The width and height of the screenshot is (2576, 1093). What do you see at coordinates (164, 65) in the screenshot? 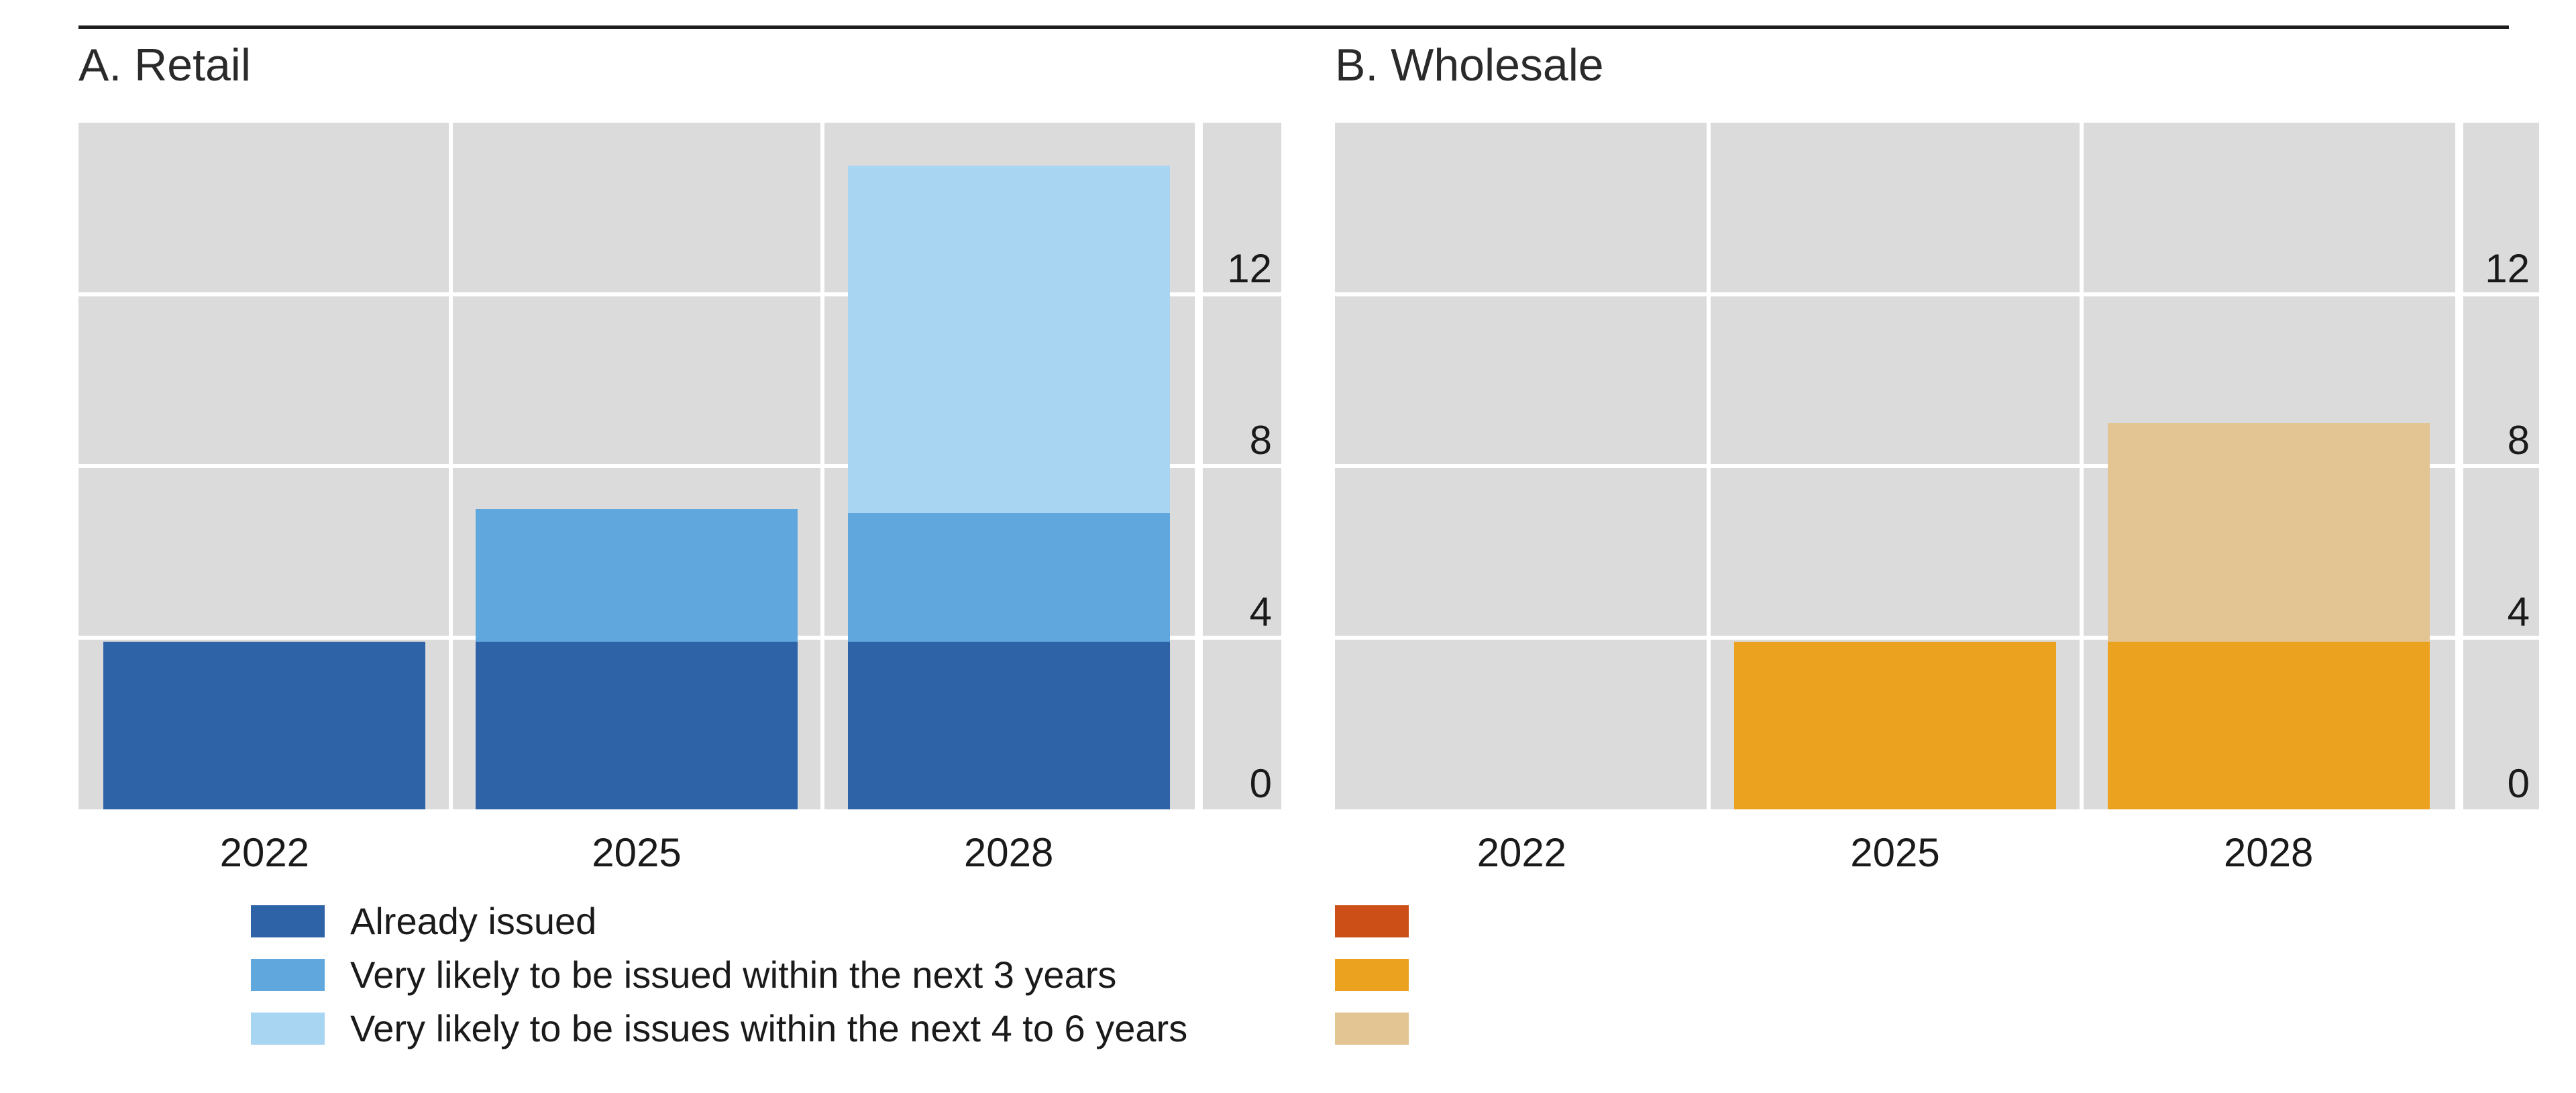
I see `panel-title-retail: A. Retail` at bounding box center [164, 65].